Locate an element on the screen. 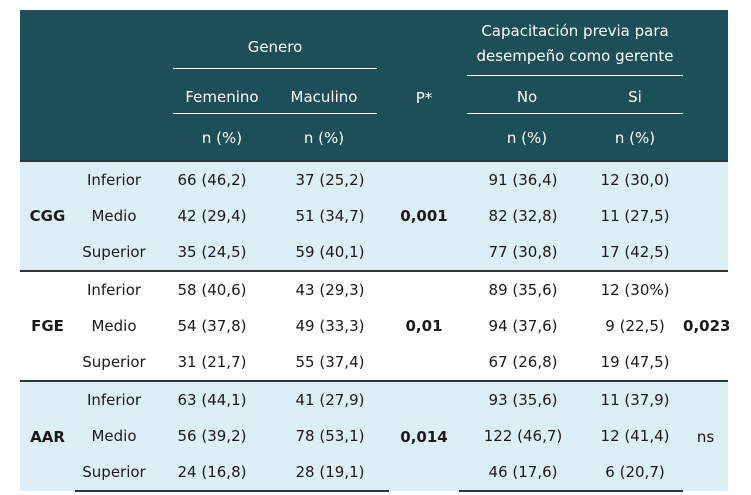  maculino-cell: 78 (53,1) is located at coordinates (330, 436).